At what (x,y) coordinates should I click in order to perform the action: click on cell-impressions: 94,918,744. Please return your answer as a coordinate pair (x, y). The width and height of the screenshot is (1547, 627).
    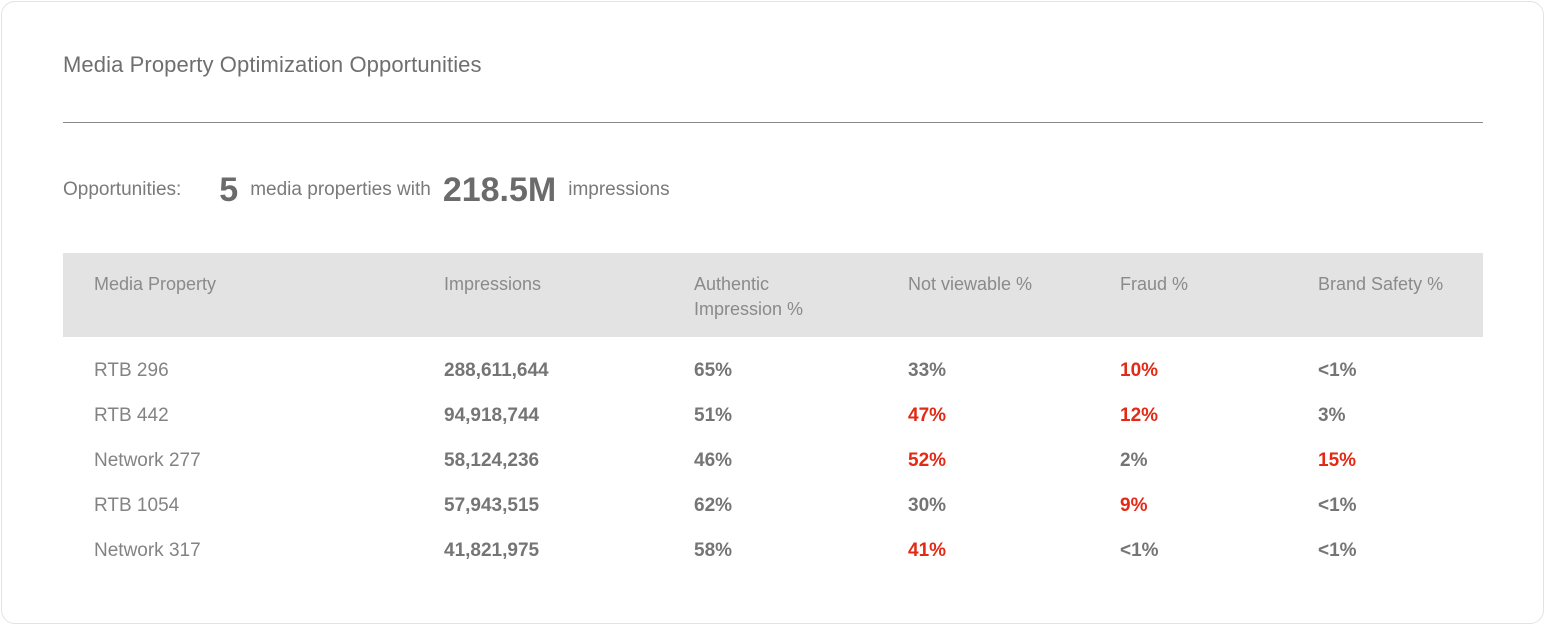
    Looking at the image, I should click on (492, 415).